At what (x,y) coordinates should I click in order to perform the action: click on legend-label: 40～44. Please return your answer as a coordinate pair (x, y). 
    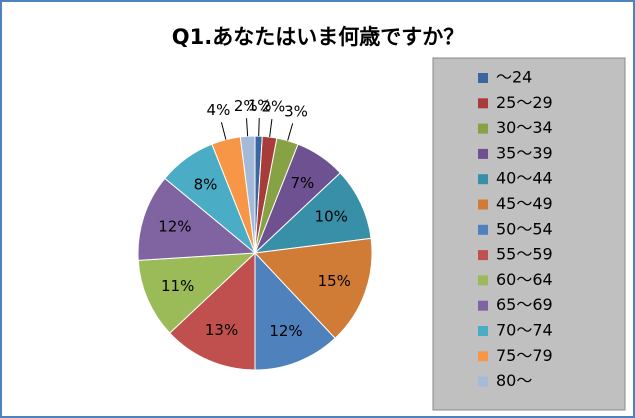
    Looking at the image, I should click on (524, 178).